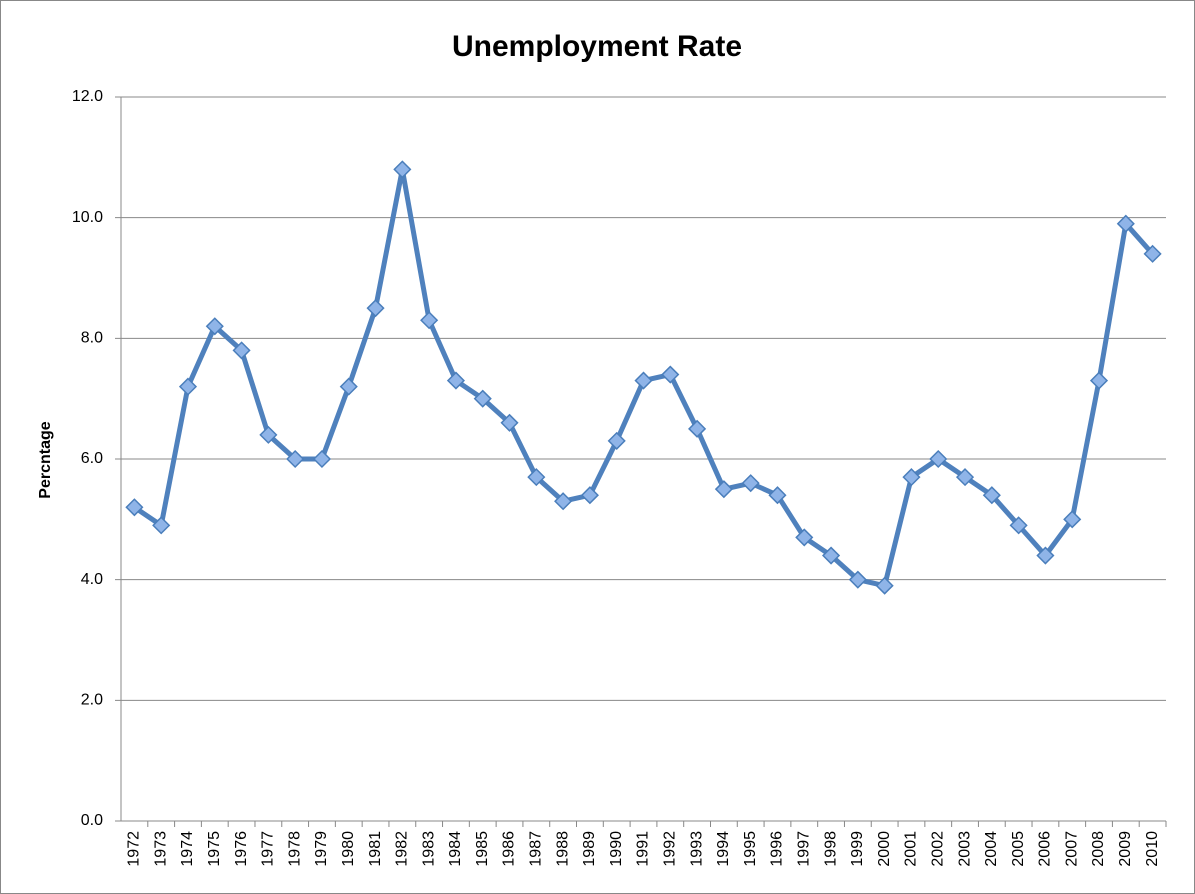 The image size is (1195, 894). What do you see at coordinates (92, 820) in the screenshot?
I see `y-tick-label: 0.0` at bounding box center [92, 820].